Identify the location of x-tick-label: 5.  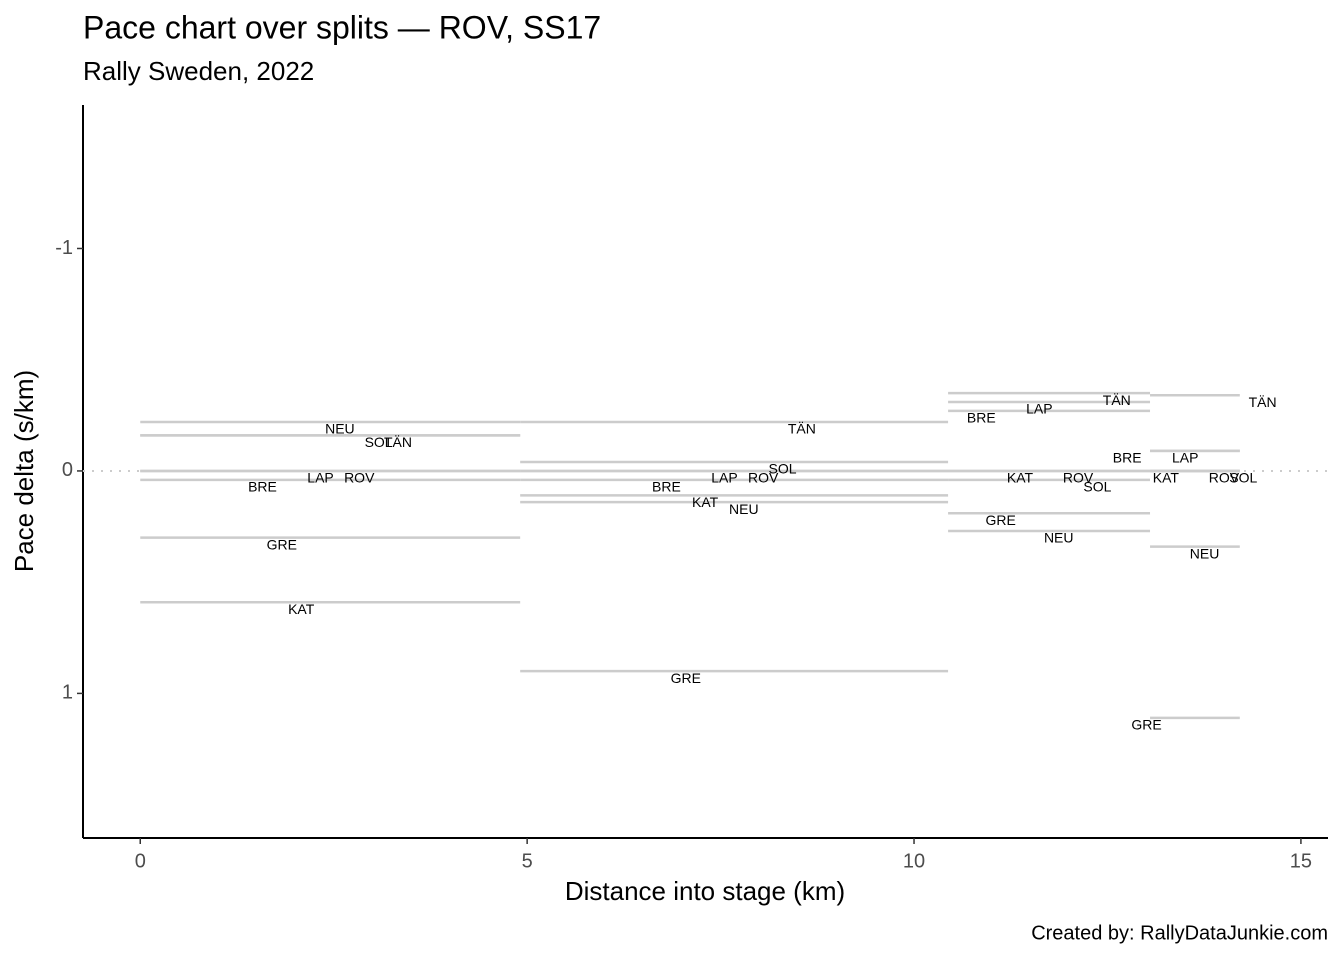
(527, 861).